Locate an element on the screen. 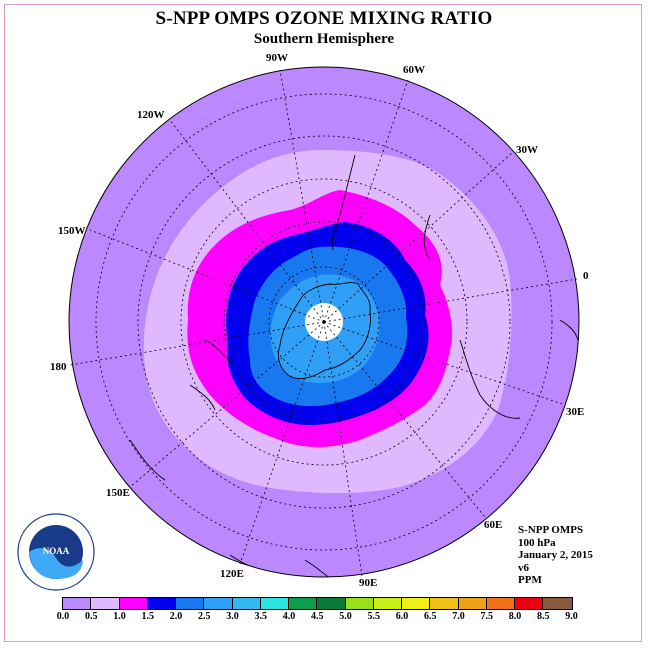 This screenshot has height=648, width=648. lon-label-150e: 150E is located at coordinates (118, 493).